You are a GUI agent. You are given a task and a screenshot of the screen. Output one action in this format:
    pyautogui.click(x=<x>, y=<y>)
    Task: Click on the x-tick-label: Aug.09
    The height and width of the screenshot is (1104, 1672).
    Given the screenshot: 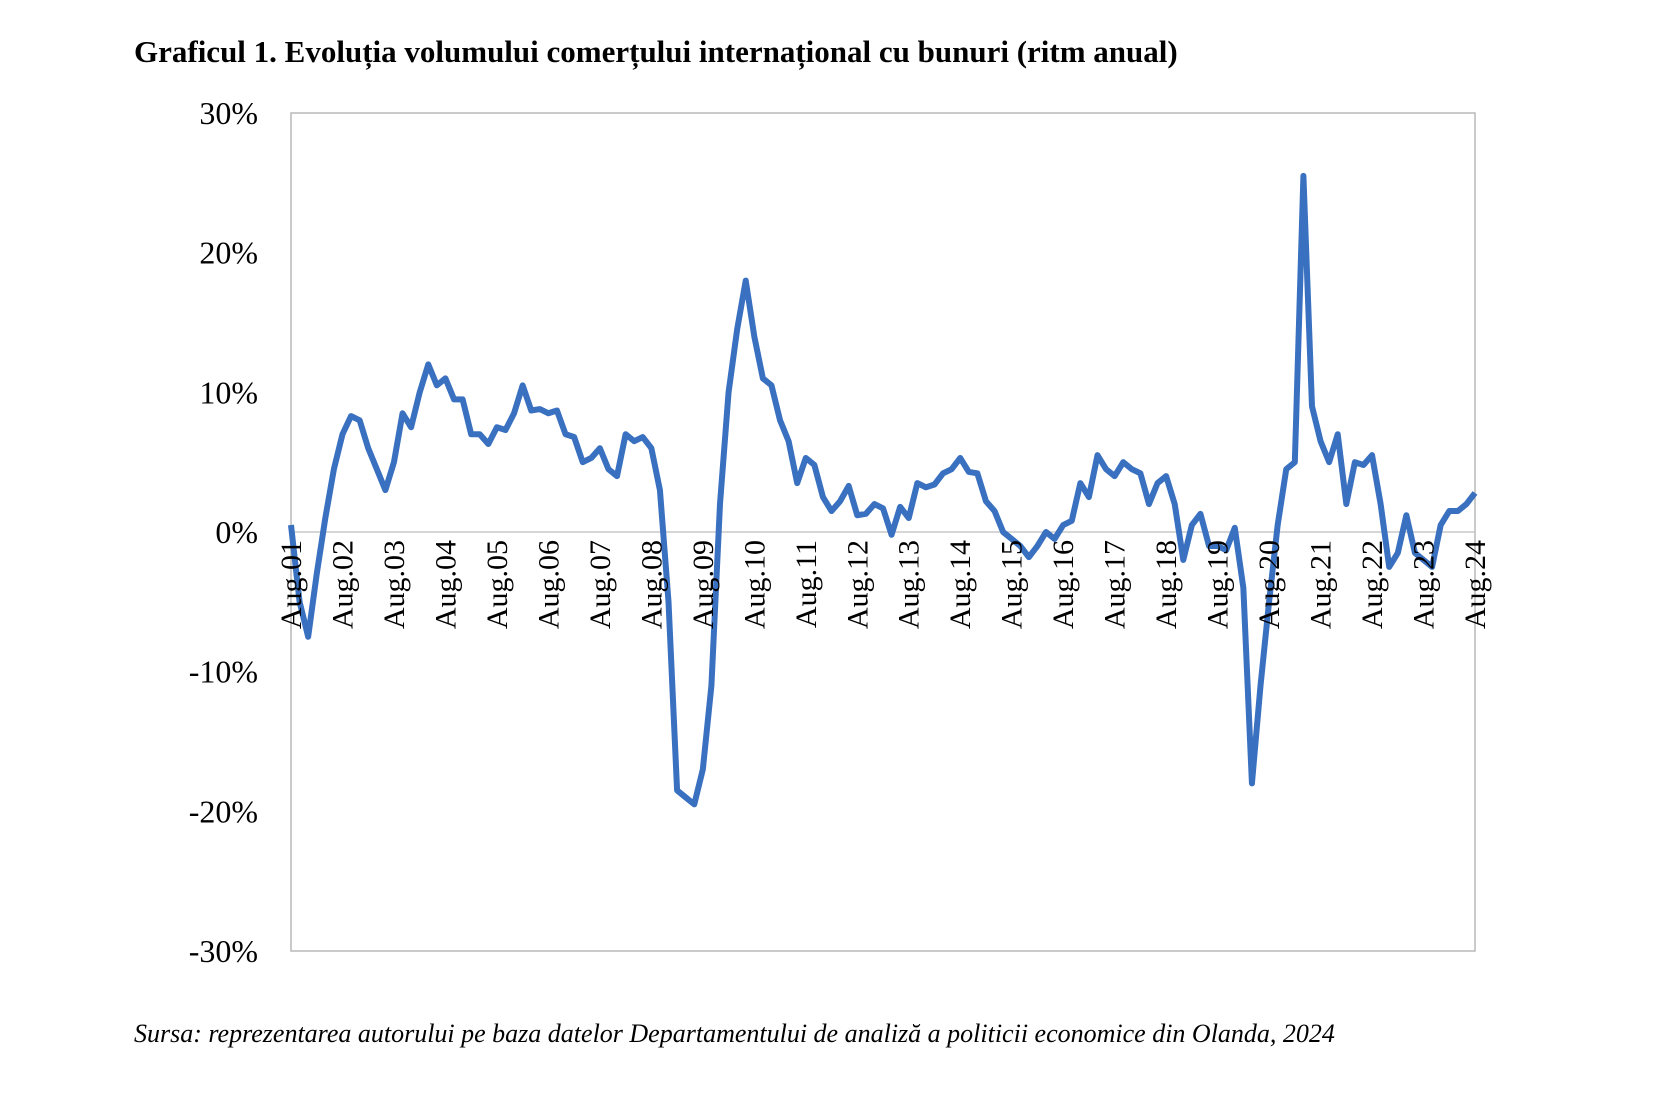 What is the action you would take?
    pyautogui.click(x=703, y=584)
    